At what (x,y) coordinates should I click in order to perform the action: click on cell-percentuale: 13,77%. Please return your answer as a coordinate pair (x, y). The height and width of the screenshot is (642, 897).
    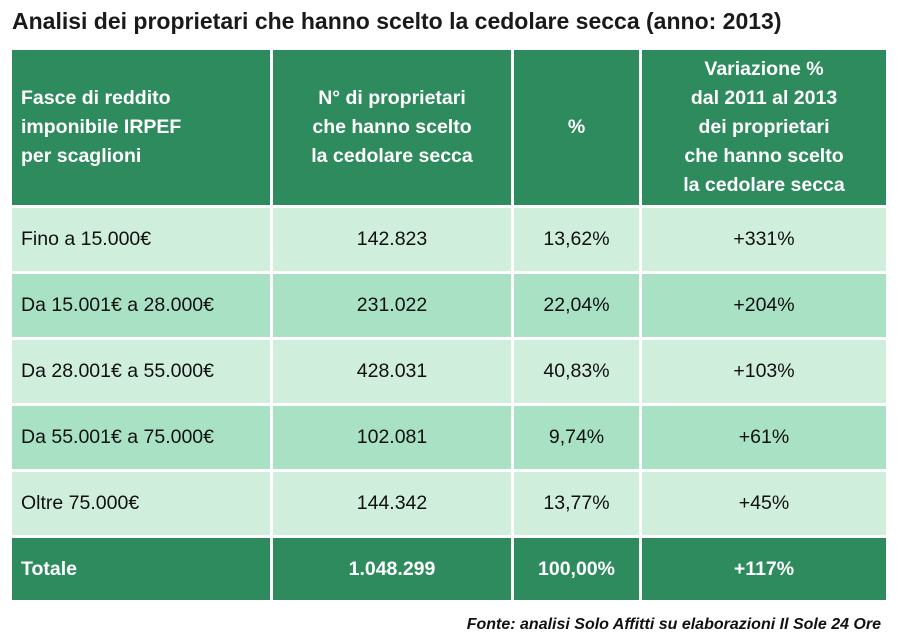
    Looking at the image, I should click on (576, 503).